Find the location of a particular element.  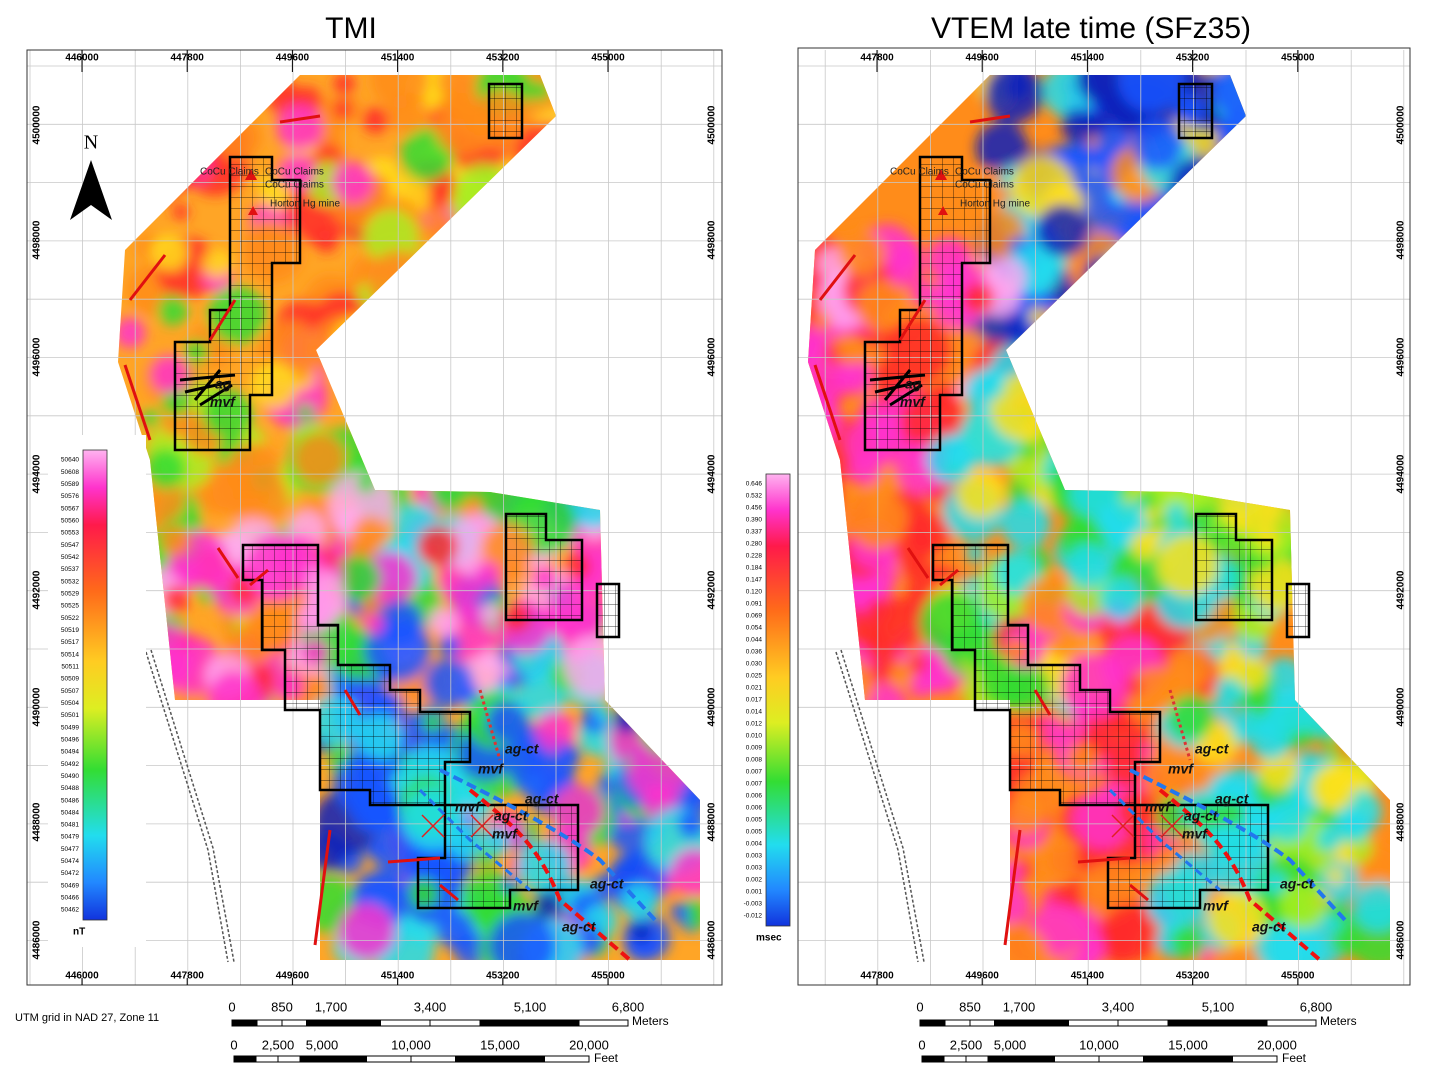

legend-label: 0.006 is located at coordinates (754, 796).